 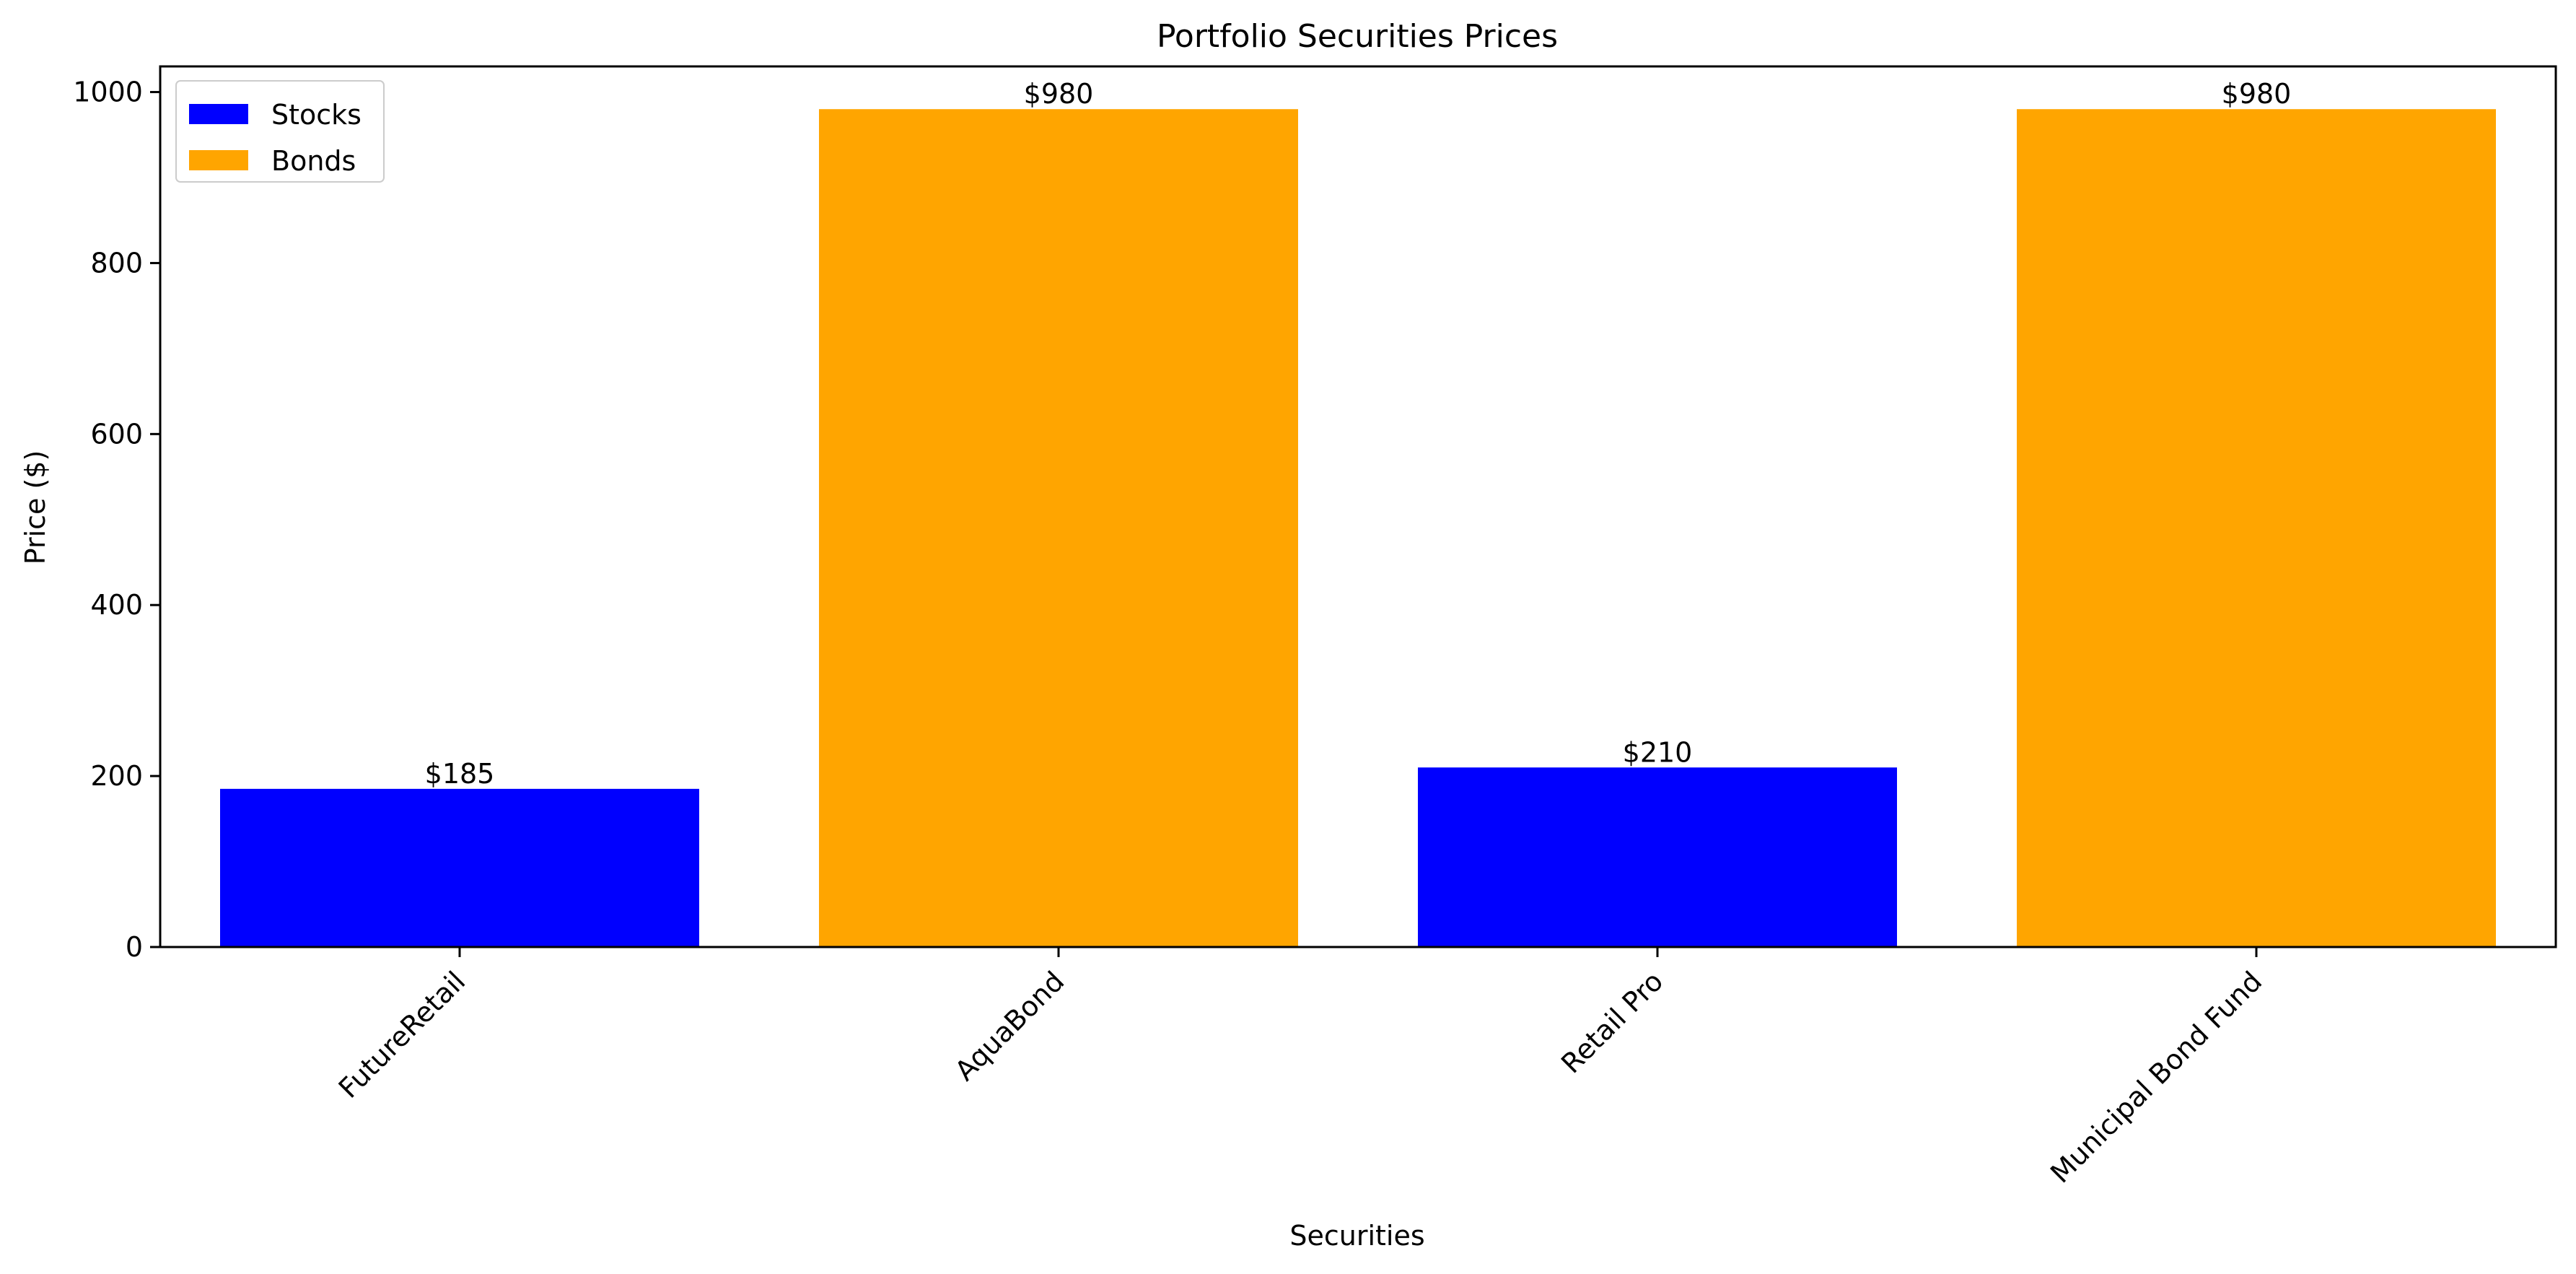 I want to click on legend-swatch-stocks, so click(x=218, y=114).